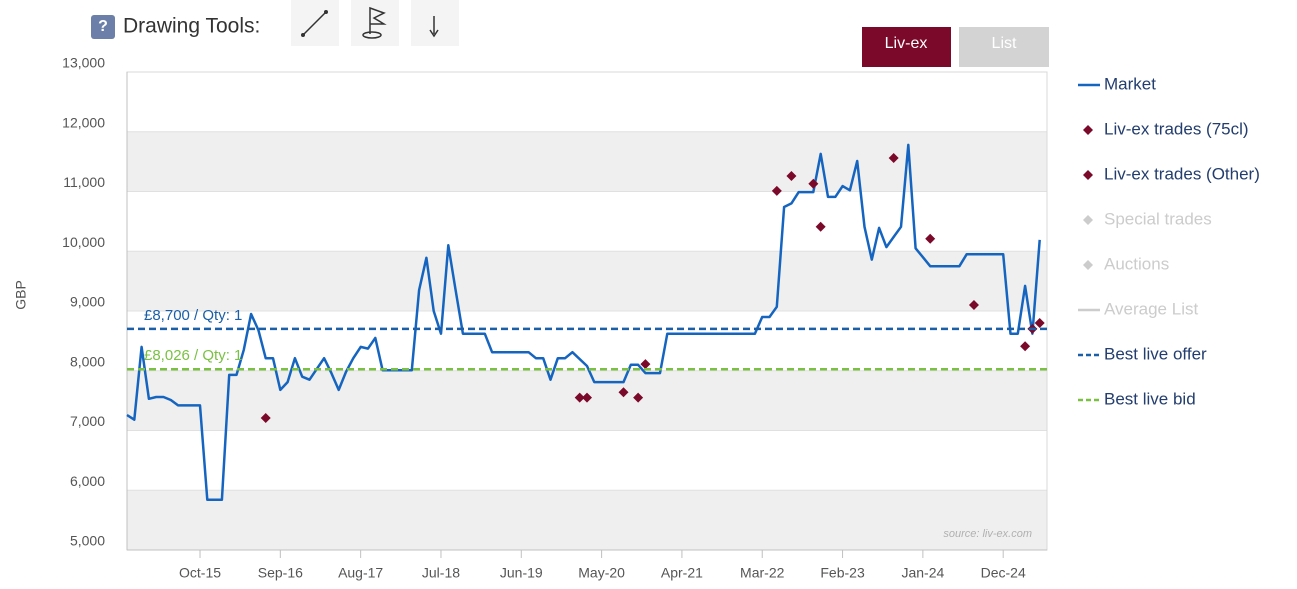  I want to click on x-tick-label: Mar-22, so click(762, 573).